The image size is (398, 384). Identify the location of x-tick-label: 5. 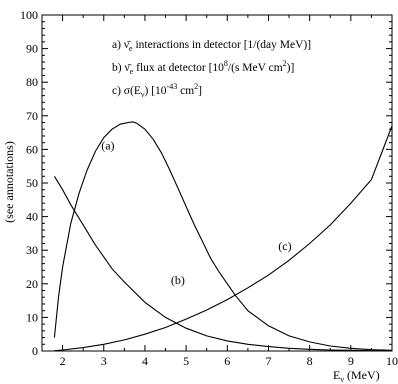
(186, 361).